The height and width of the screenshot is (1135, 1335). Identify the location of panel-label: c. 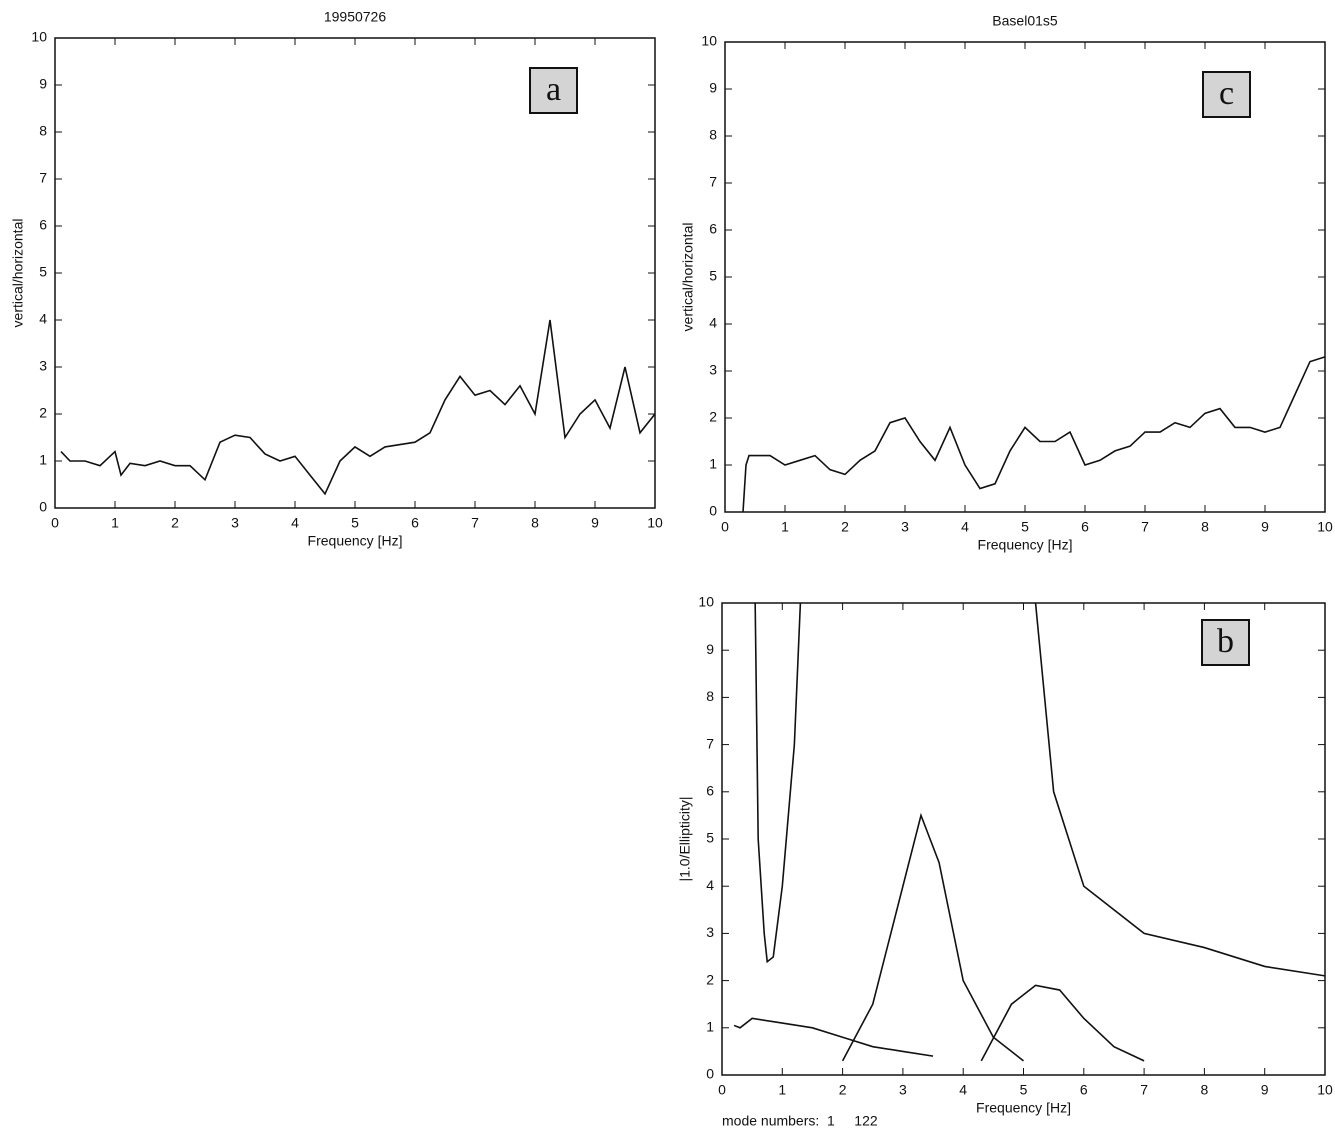
(1226, 93).